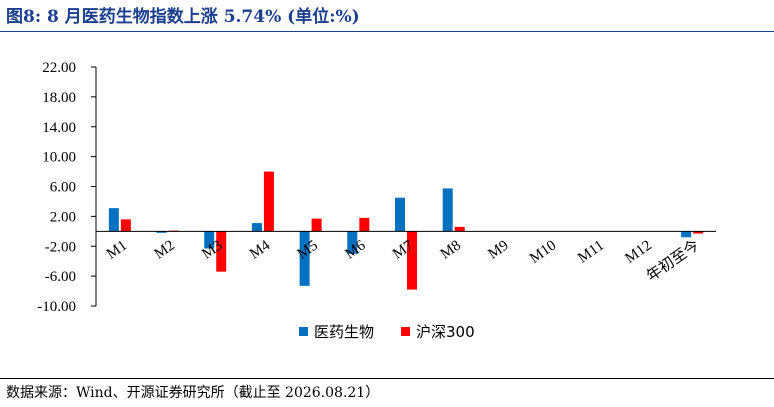  Describe the element at coordinates (387, 378) in the screenshot. I see `source-rule` at that location.